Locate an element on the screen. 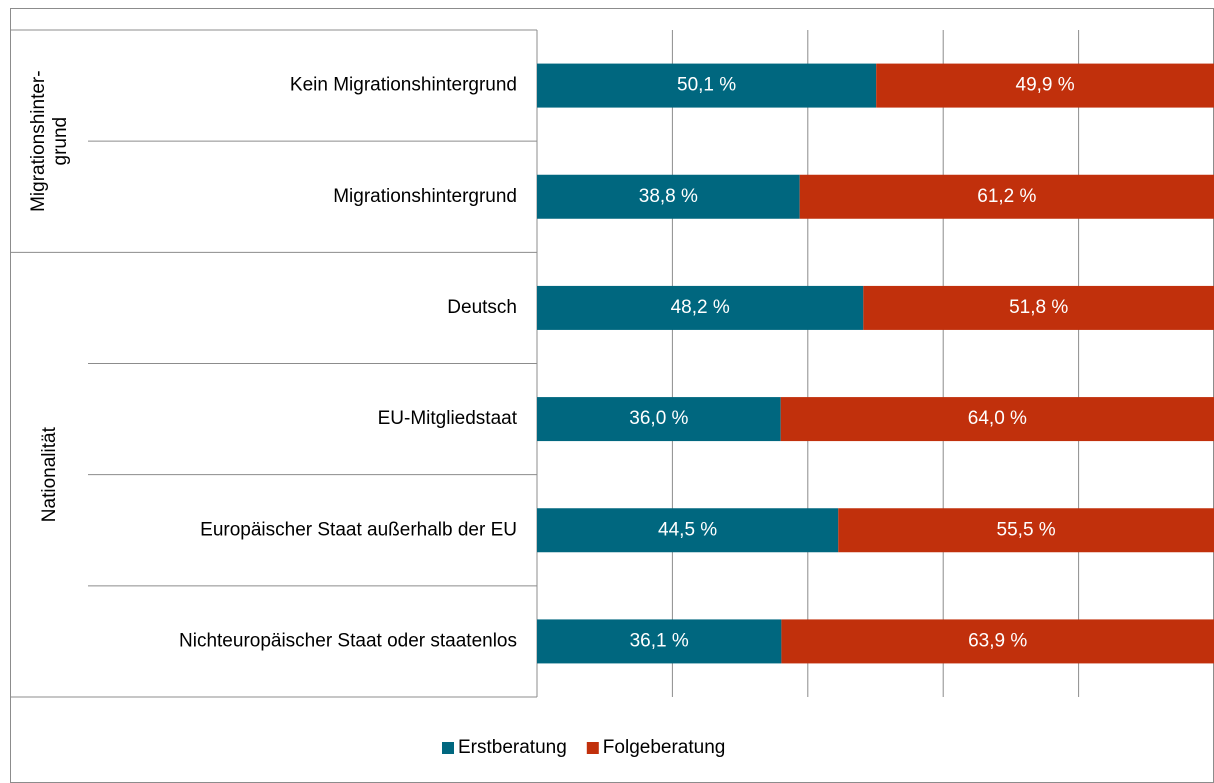 The width and height of the screenshot is (1214, 783). legend-label: Folgeberatung is located at coordinates (664, 747).